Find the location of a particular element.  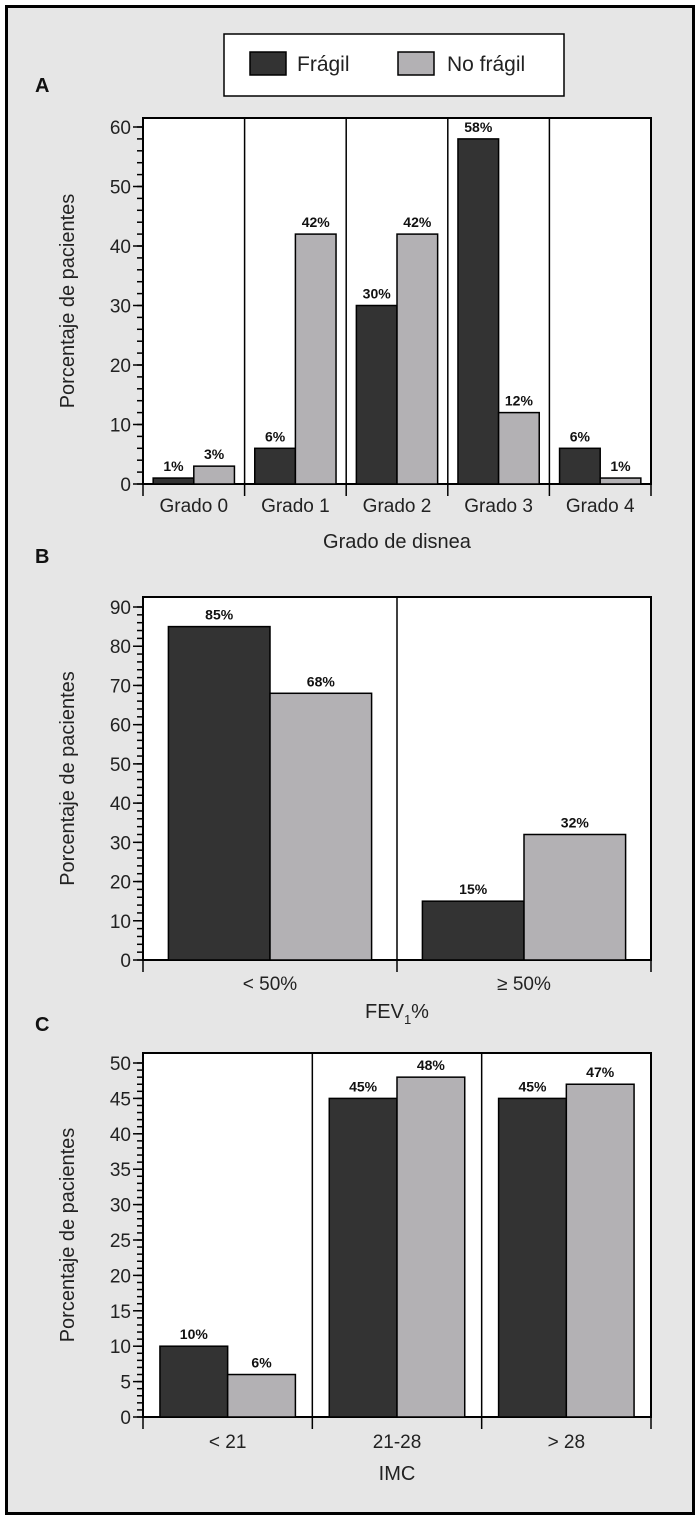

bar-value-label: 85% is located at coordinates (219, 615).